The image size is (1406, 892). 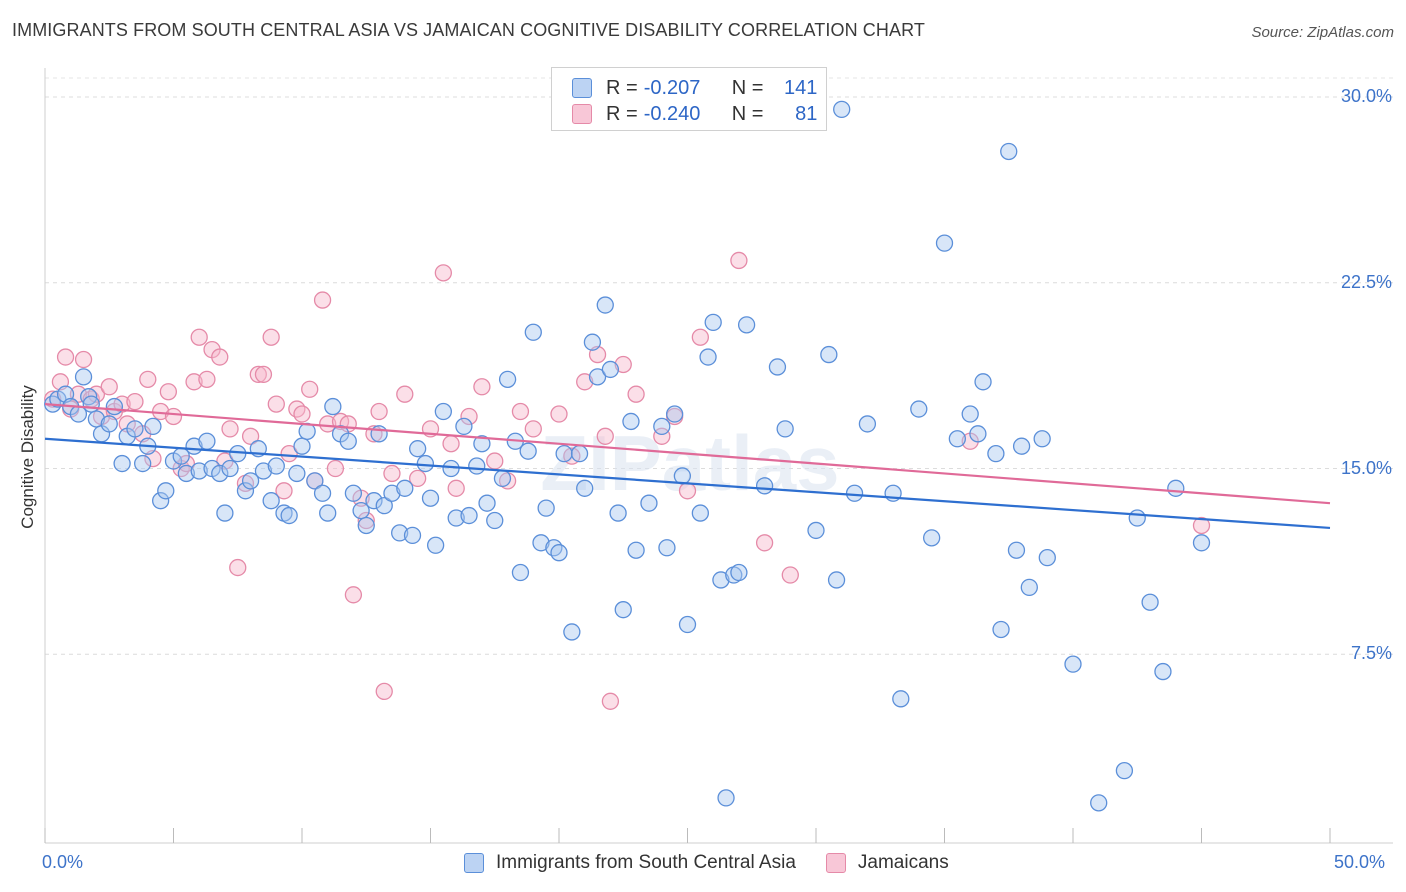 I want to click on legend-row-south-central-asia: R = -0.207 N = 141, so click(x=694, y=88).